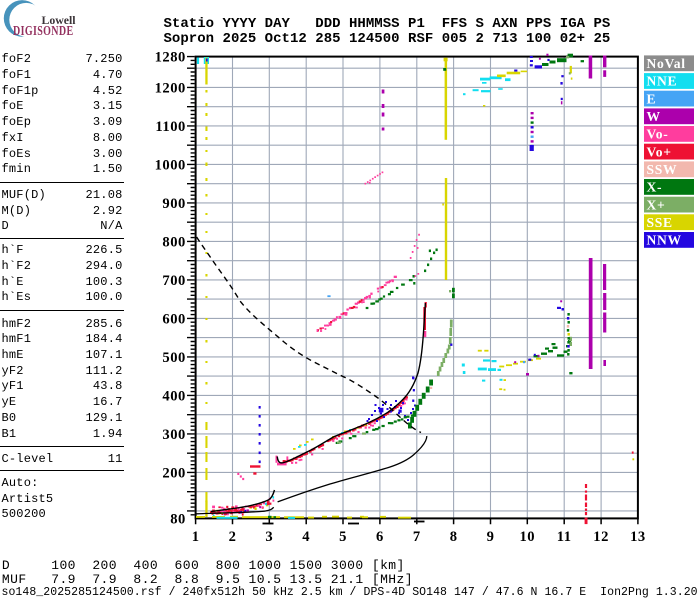  Describe the element at coordinates (528, 537) in the screenshot. I see `svg-text: 10` at that location.